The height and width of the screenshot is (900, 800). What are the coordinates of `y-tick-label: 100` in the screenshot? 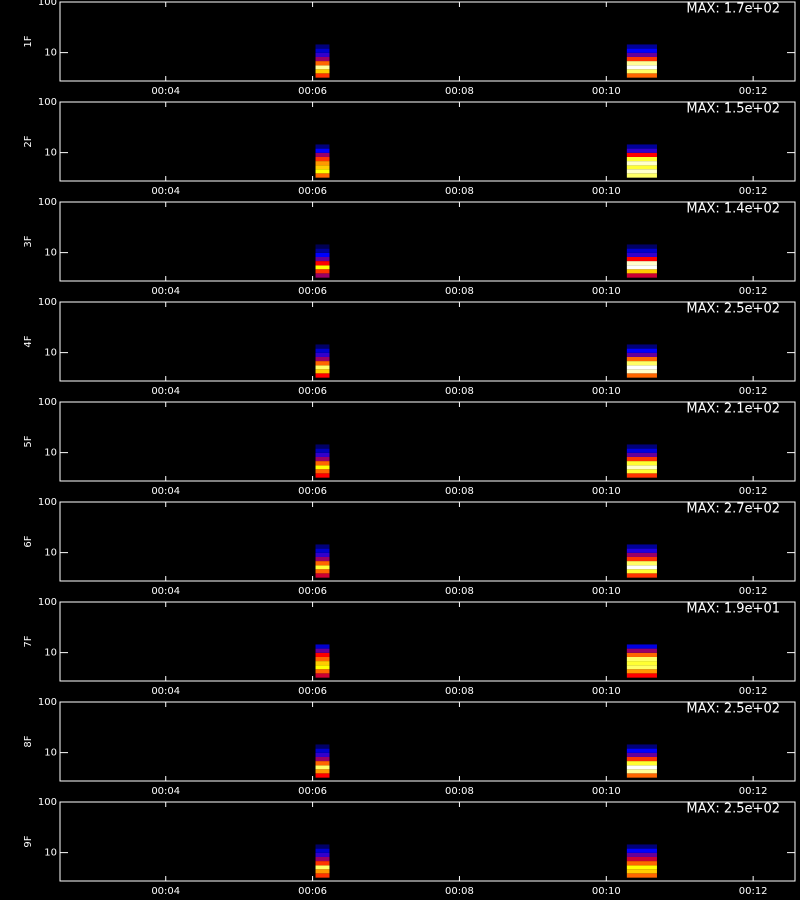 It's located at (47, 802).